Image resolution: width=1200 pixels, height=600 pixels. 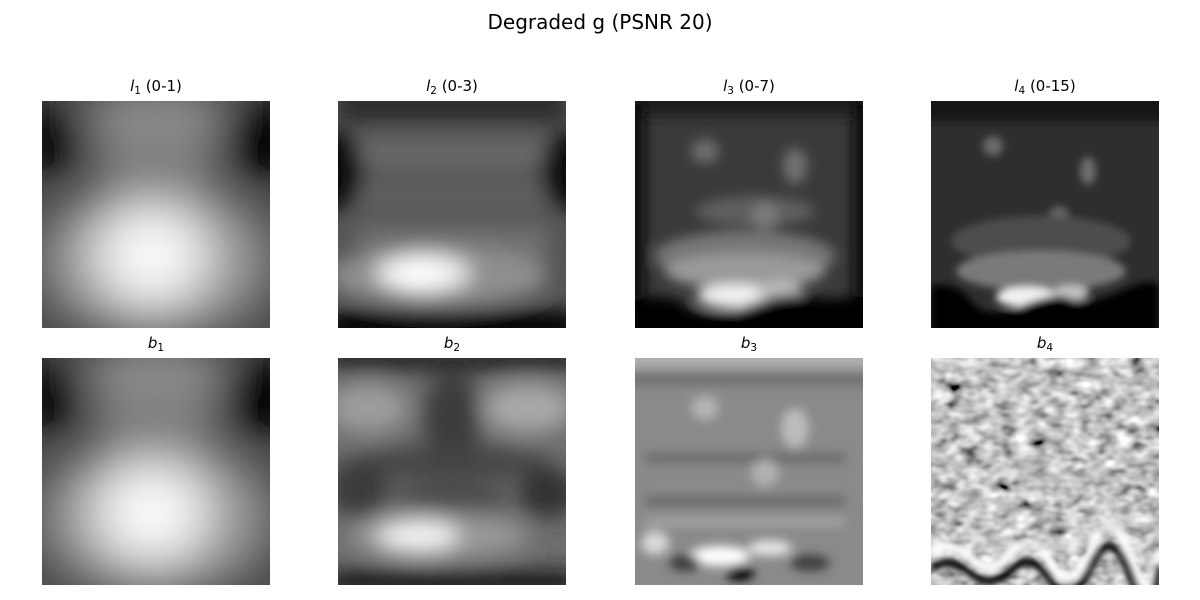 What do you see at coordinates (749, 471) in the screenshot?
I see `image-b3` at bounding box center [749, 471].